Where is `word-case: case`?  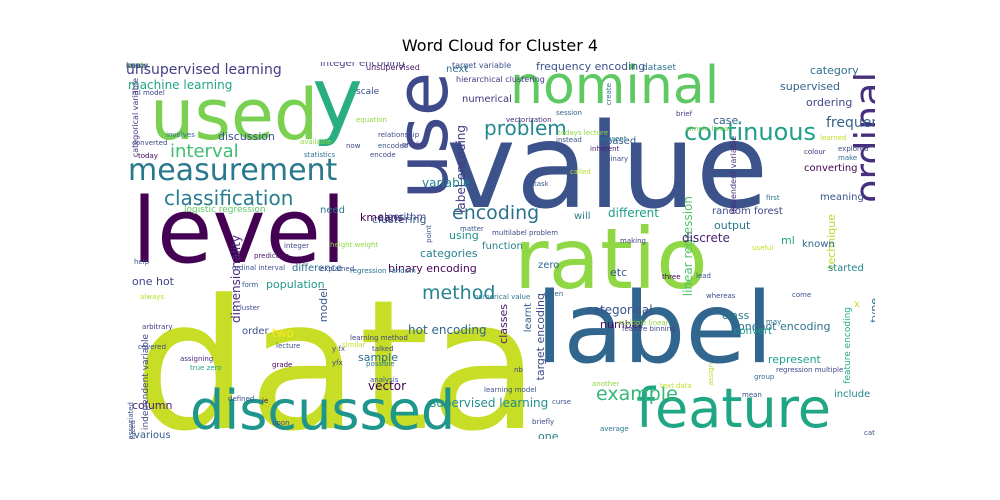
word-case: case is located at coordinates (726, 120).